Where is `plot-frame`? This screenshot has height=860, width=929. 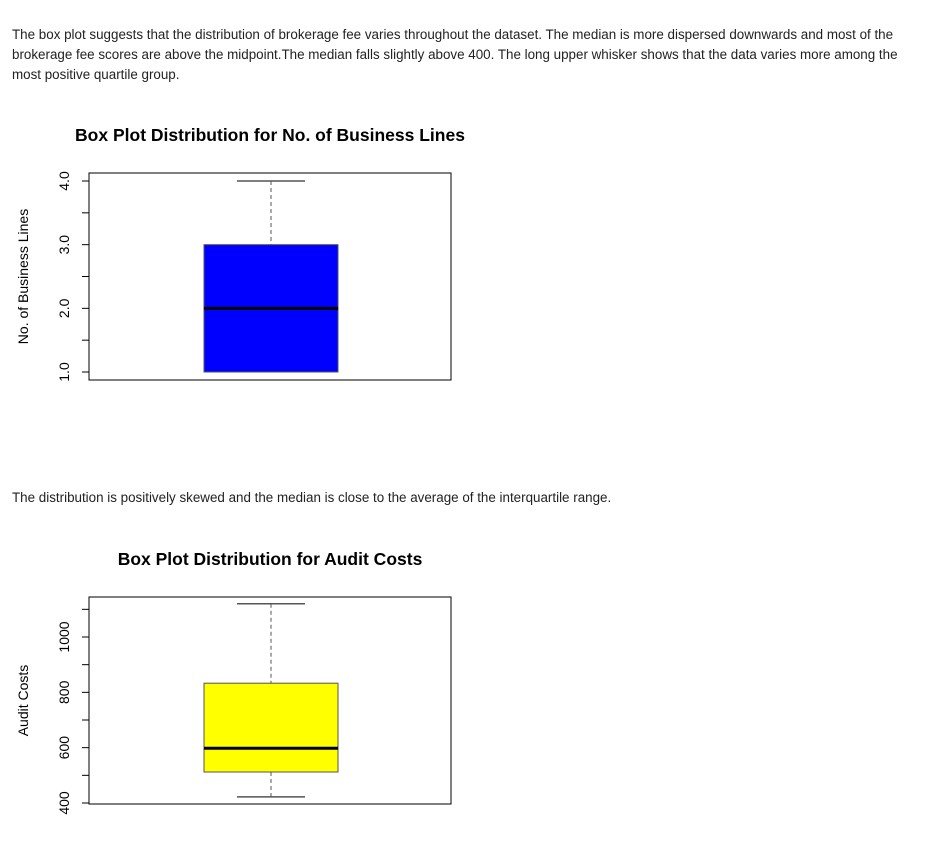 plot-frame is located at coordinates (270, 700).